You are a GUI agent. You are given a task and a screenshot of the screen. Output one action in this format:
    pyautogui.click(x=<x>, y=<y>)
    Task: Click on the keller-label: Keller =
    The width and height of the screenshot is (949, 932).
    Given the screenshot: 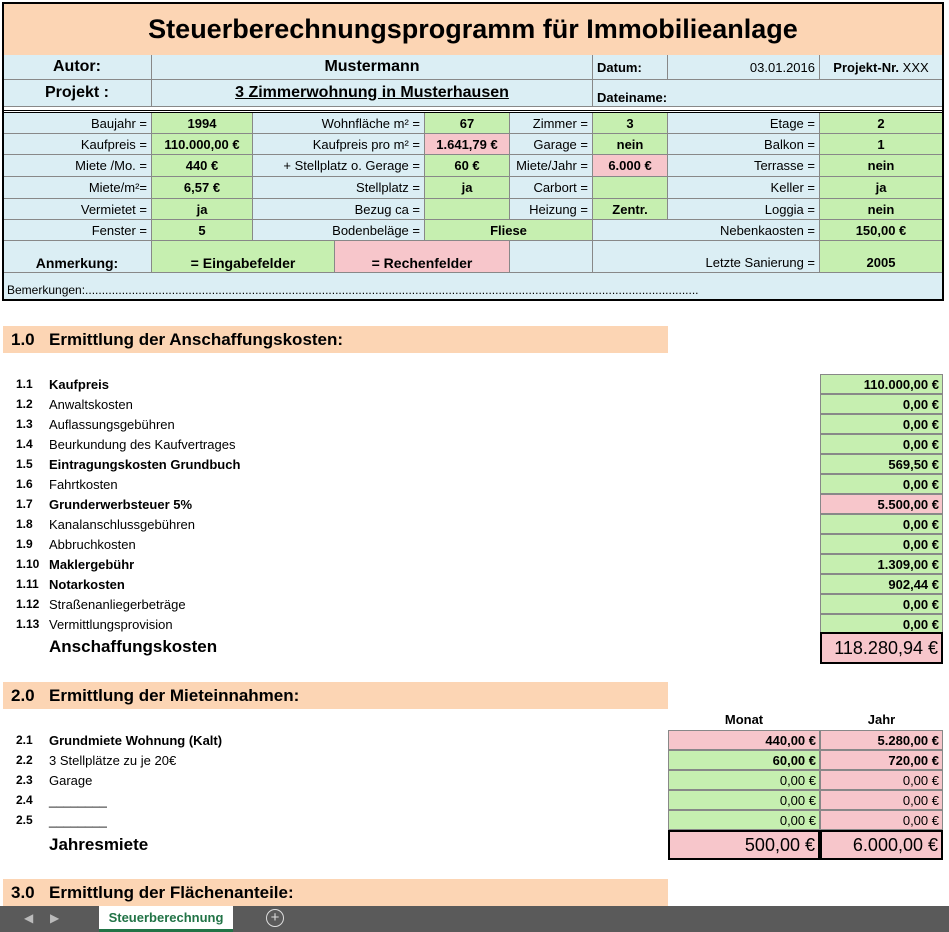 What is the action you would take?
    pyautogui.click(x=744, y=188)
    